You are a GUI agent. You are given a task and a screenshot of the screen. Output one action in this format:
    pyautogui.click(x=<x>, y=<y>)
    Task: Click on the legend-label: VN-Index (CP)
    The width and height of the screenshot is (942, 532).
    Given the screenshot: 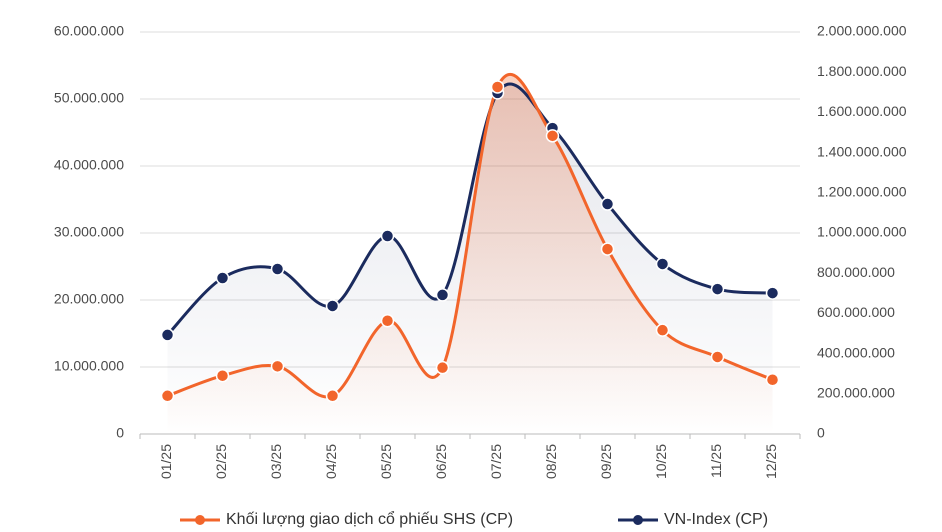 What is the action you would take?
    pyautogui.click(x=716, y=519)
    